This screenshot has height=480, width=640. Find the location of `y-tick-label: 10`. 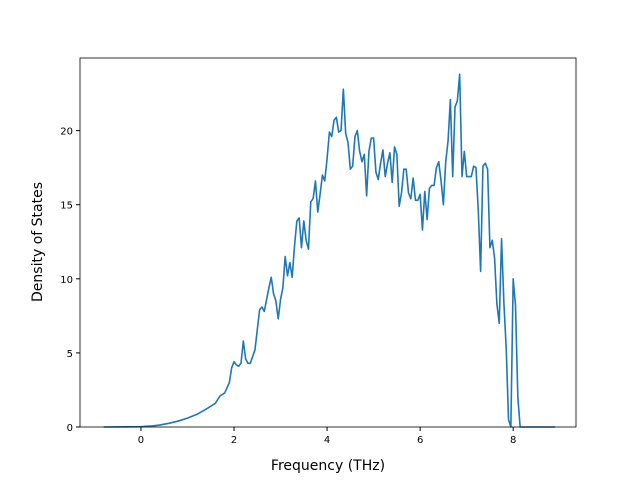

y-tick-label: 10 is located at coordinates (66, 280).